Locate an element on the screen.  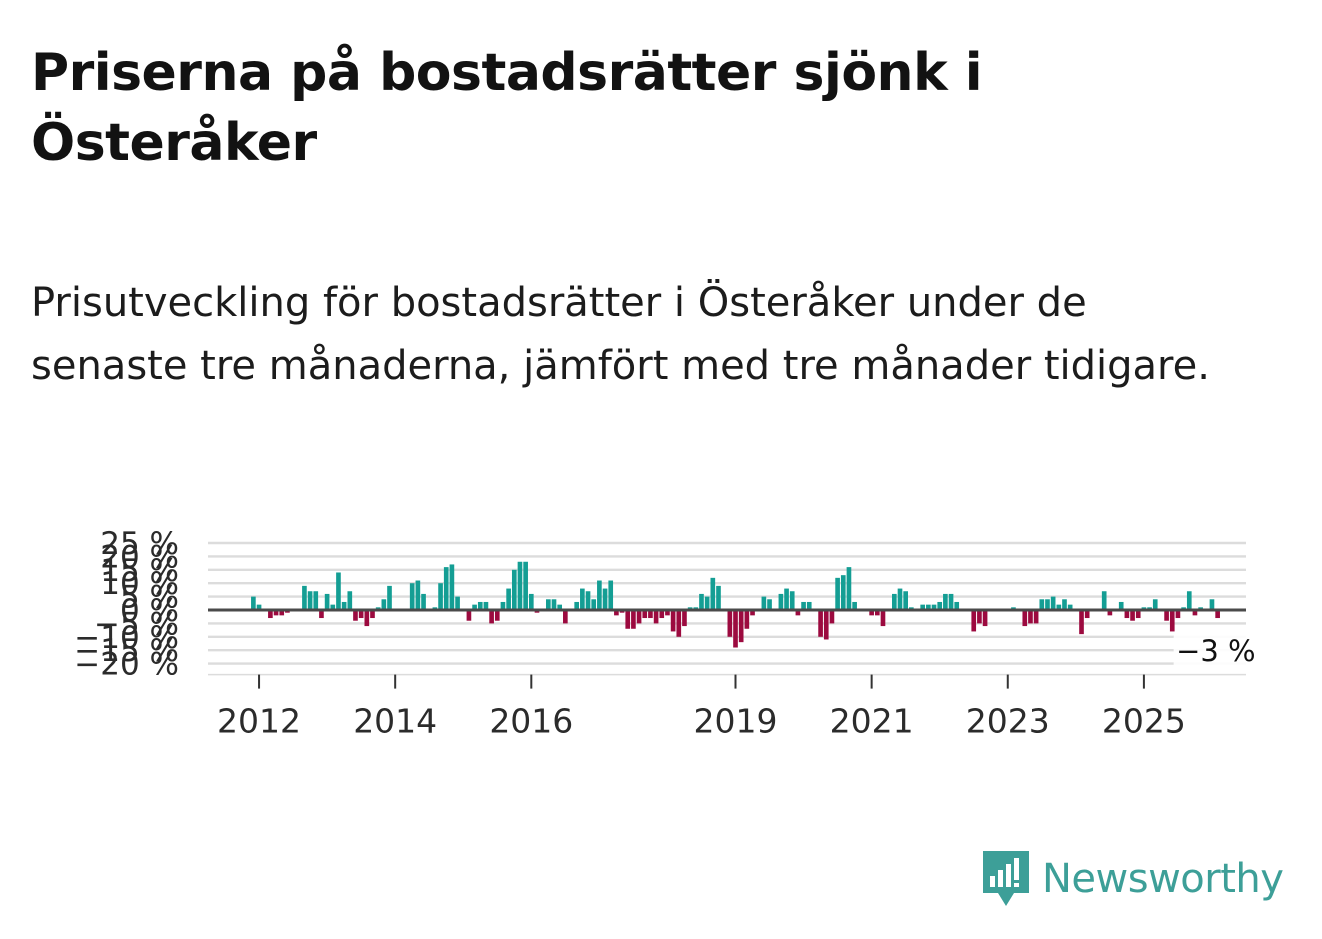
x-tick-label: 2019 is located at coordinates (736, 721).